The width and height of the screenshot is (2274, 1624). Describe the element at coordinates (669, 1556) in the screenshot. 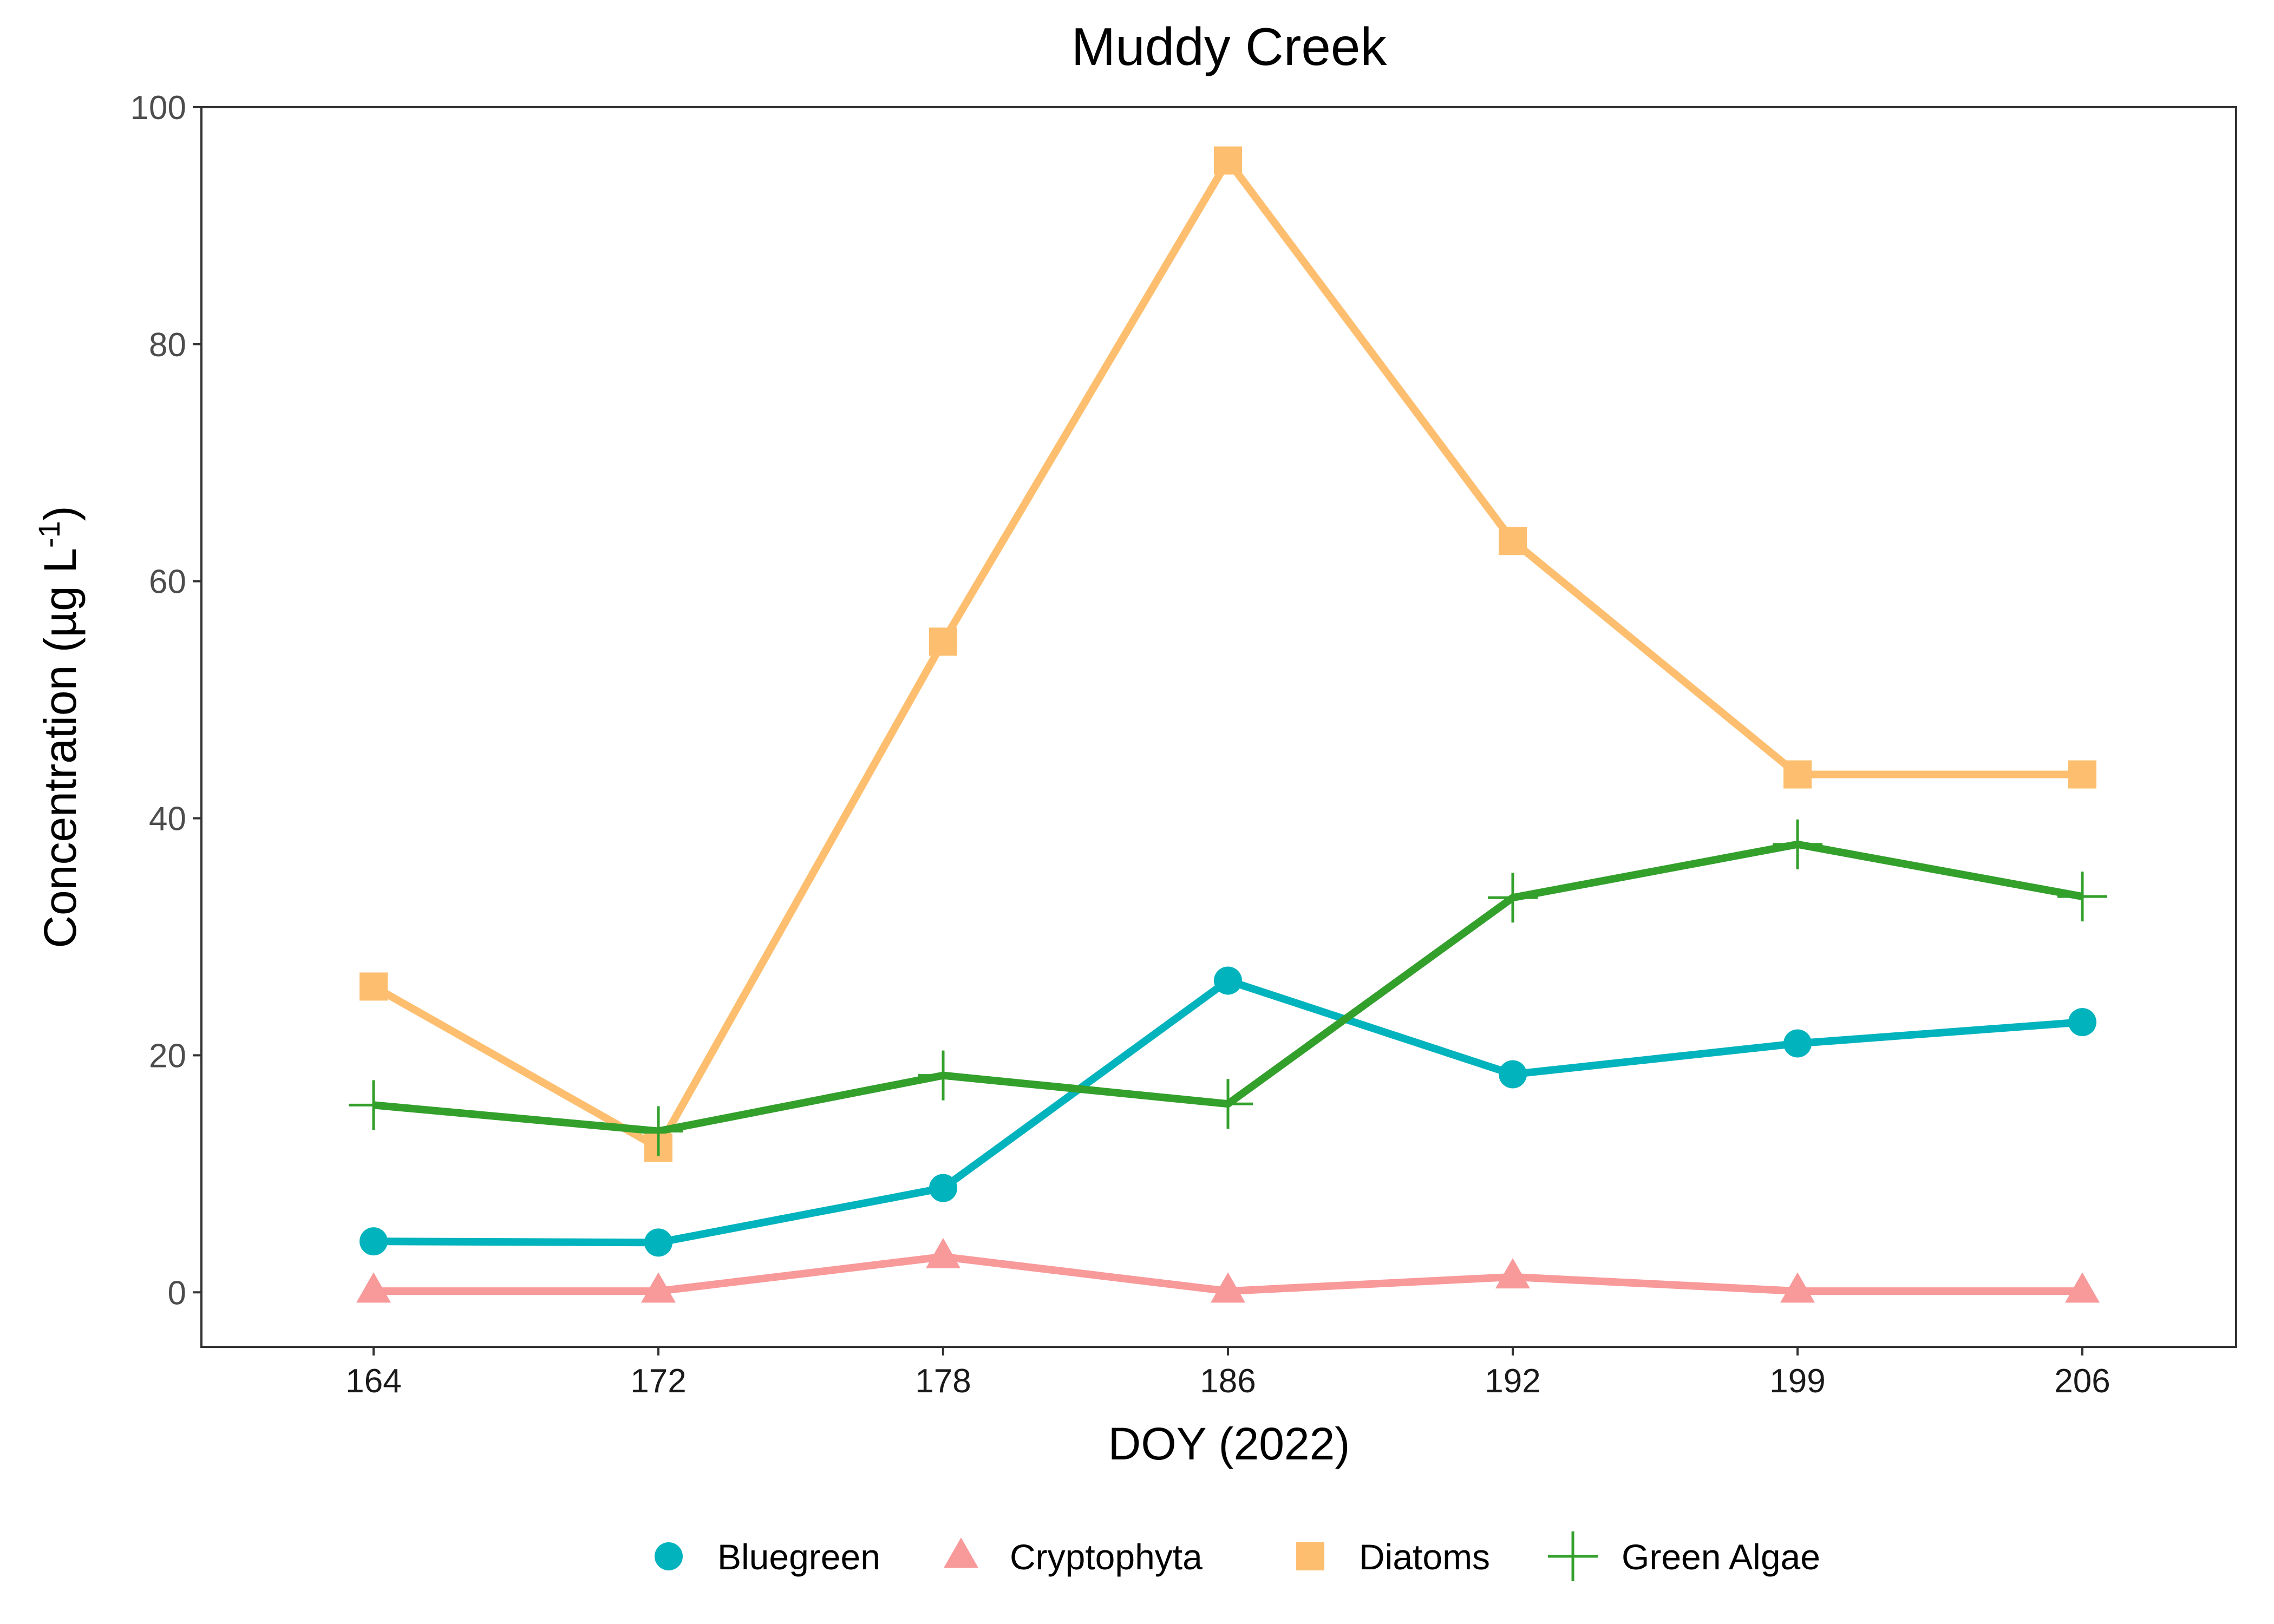

I see `legend-key-bluegreen` at that location.